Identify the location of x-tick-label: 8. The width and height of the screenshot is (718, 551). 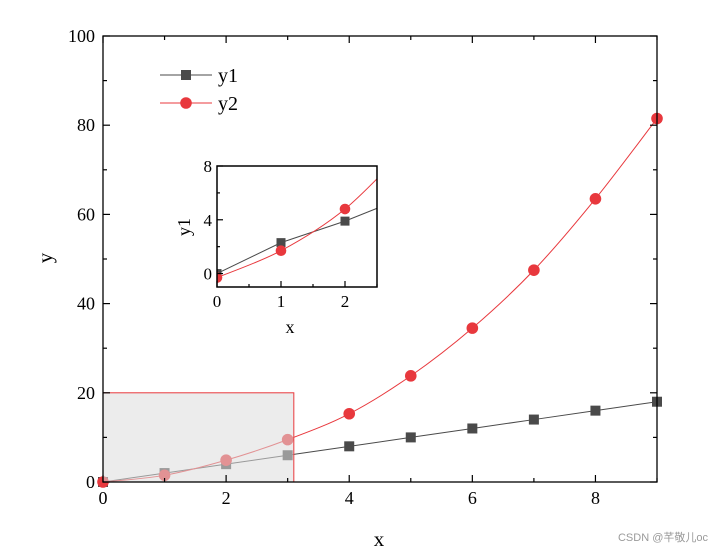
(595, 498).